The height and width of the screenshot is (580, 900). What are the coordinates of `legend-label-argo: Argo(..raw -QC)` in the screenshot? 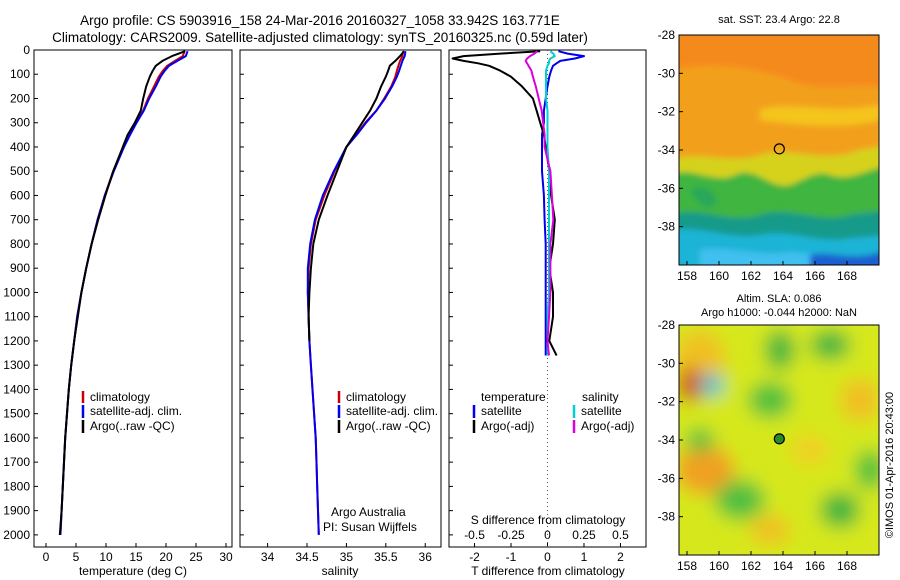 It's located at (388, 426).